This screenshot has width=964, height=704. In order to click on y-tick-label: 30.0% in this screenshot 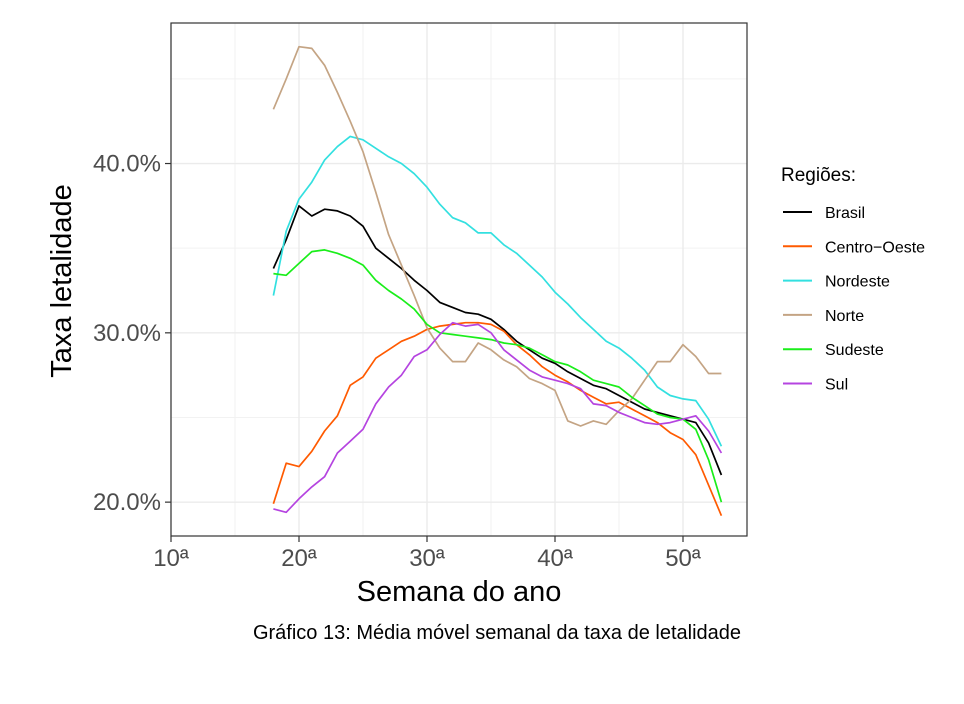, I will do `click(127, 333)`.